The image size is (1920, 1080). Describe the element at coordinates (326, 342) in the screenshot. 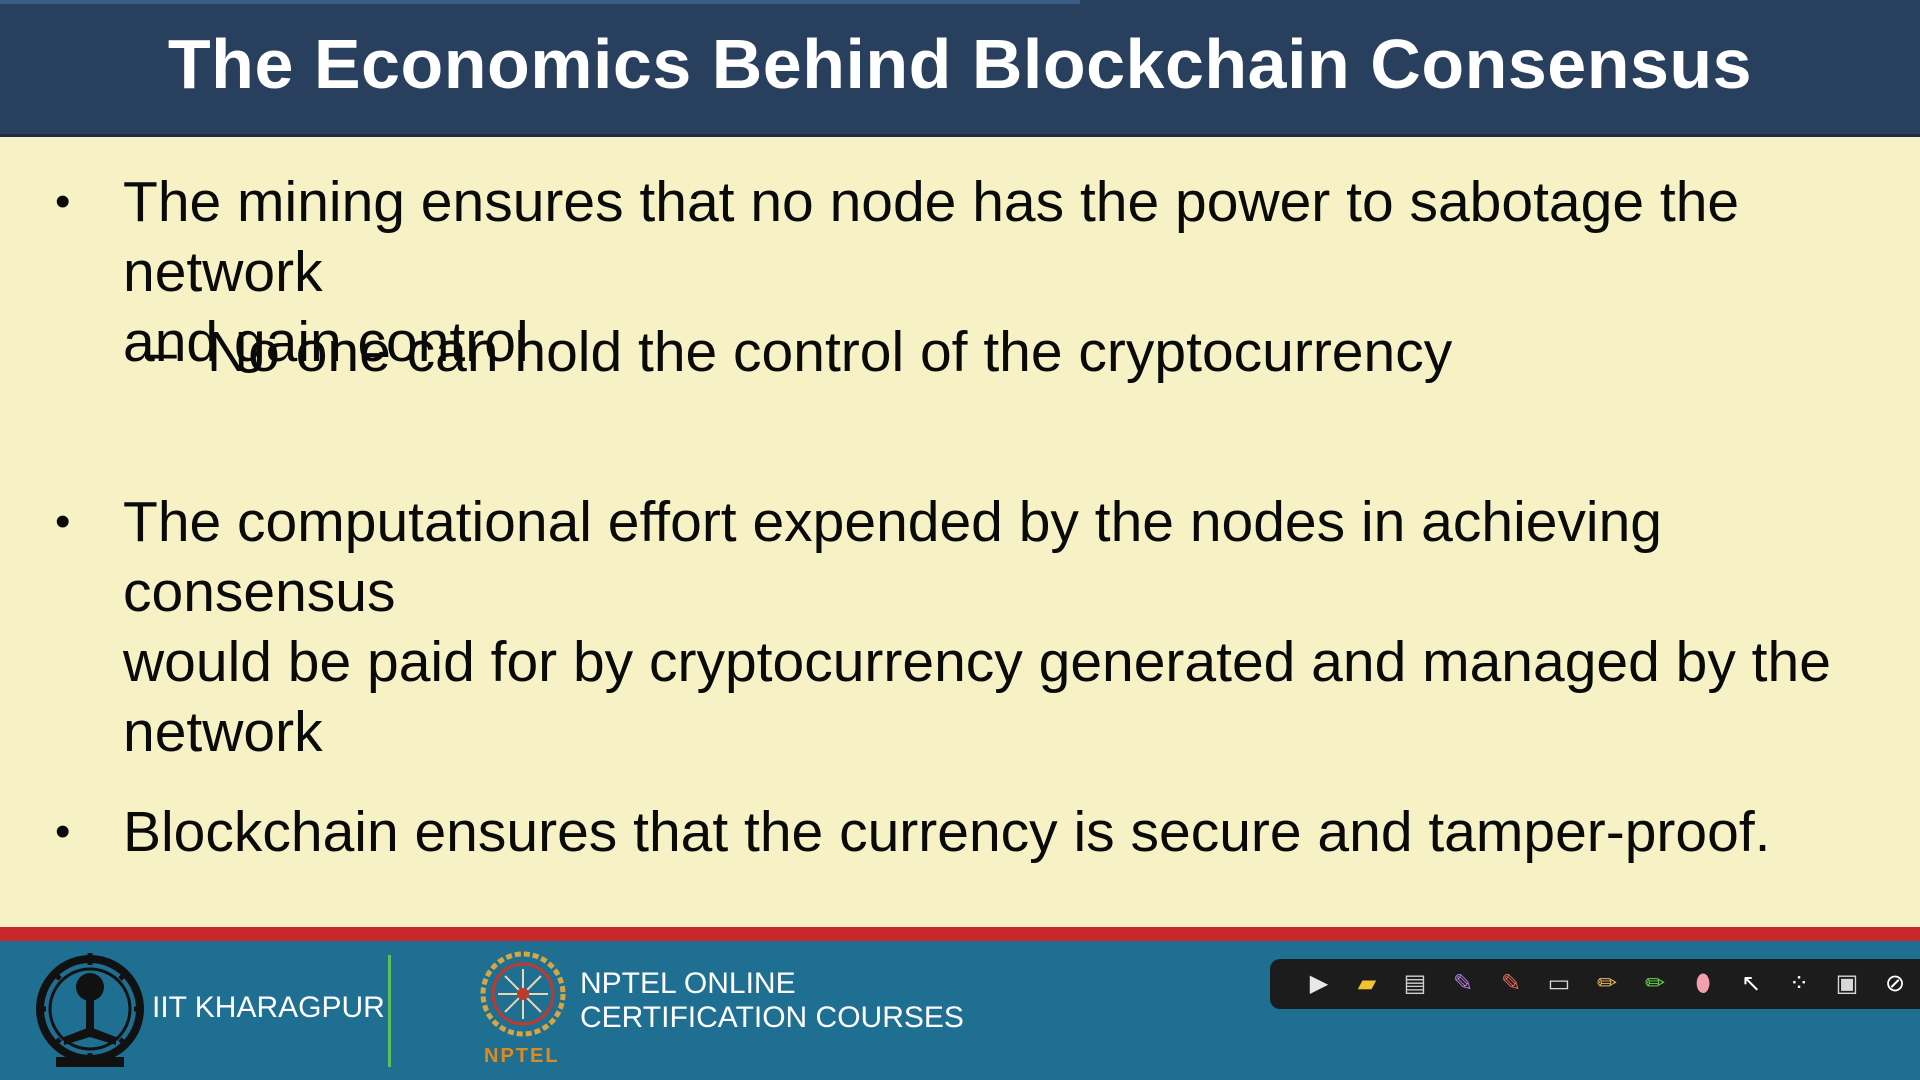

I see `bullet-1-line-2: and gain control` at that location.